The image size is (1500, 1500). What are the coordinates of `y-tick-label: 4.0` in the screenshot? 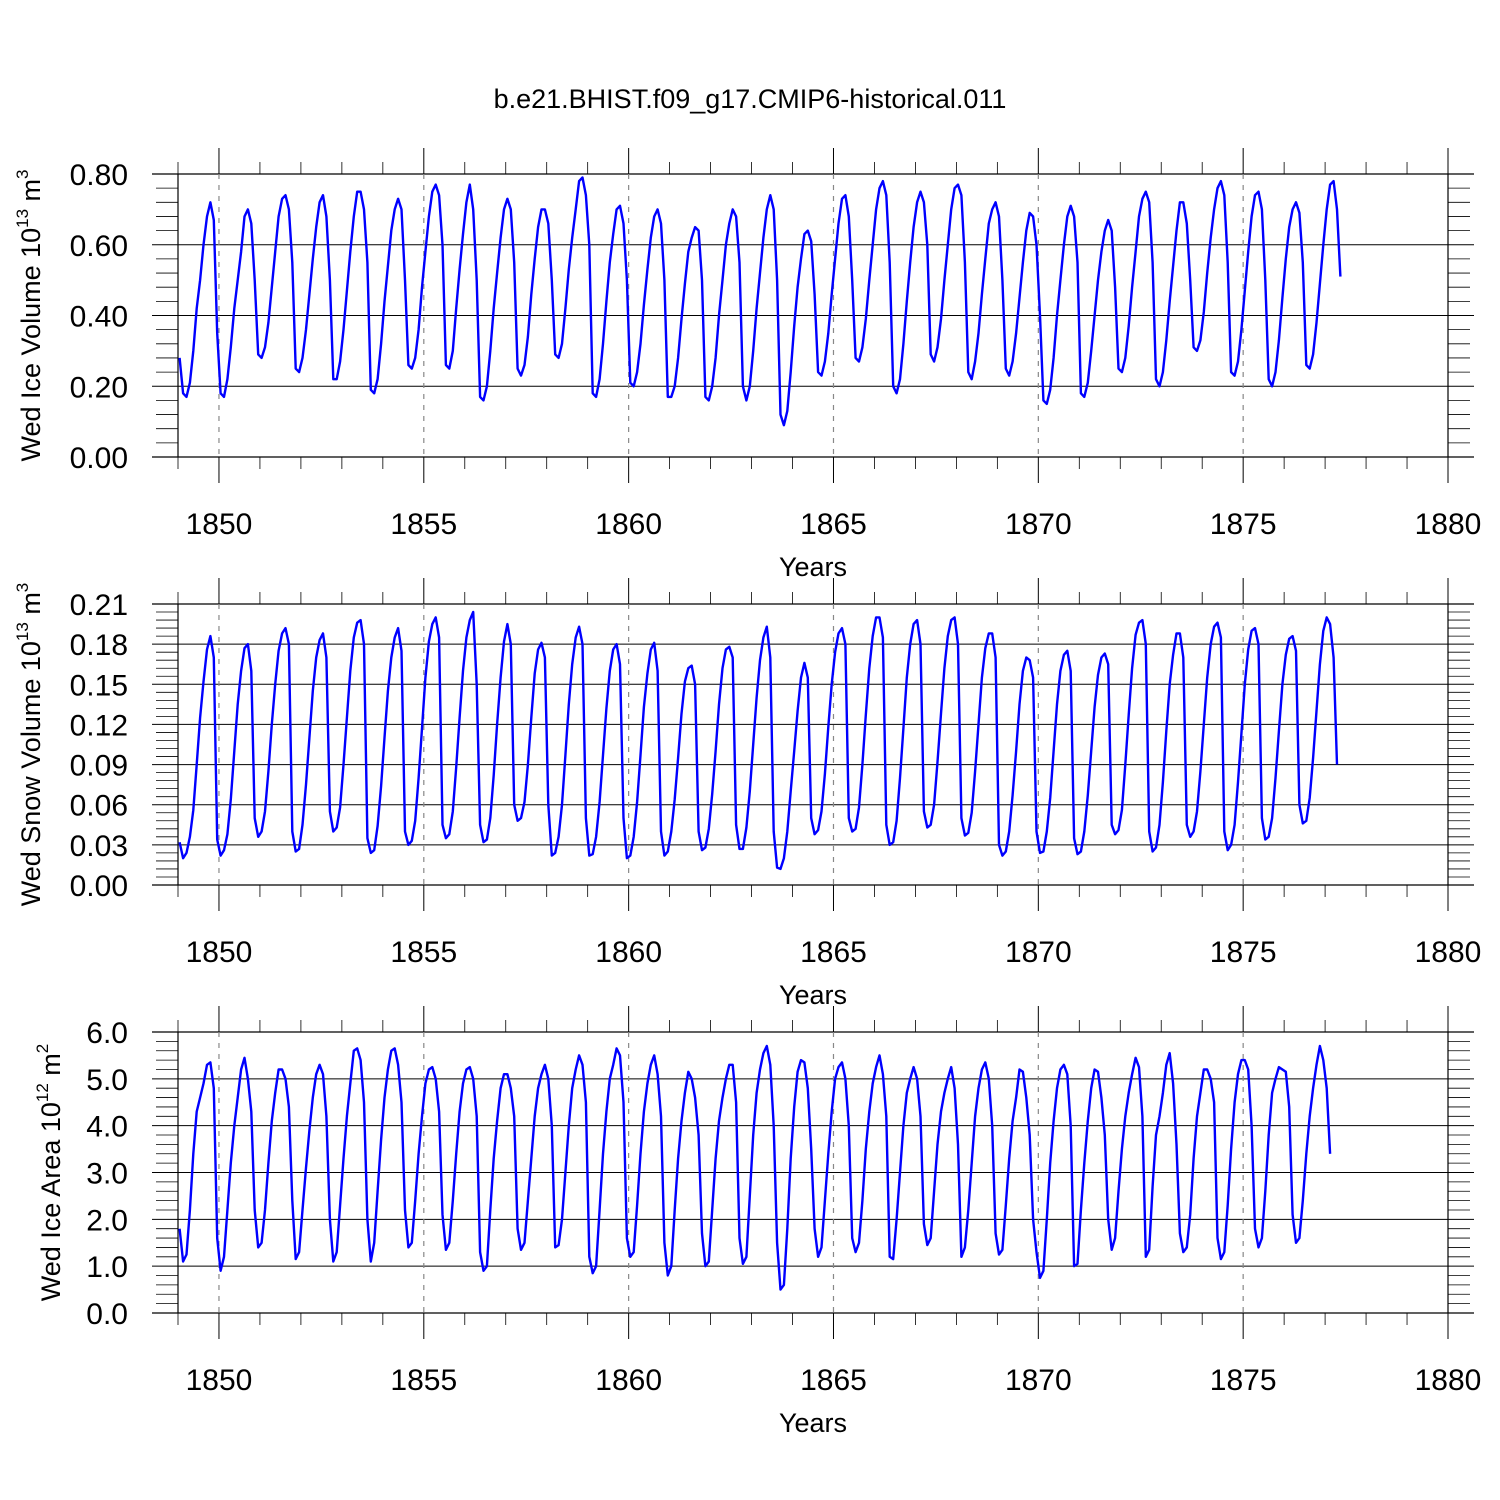 It's located at (107, 1127).